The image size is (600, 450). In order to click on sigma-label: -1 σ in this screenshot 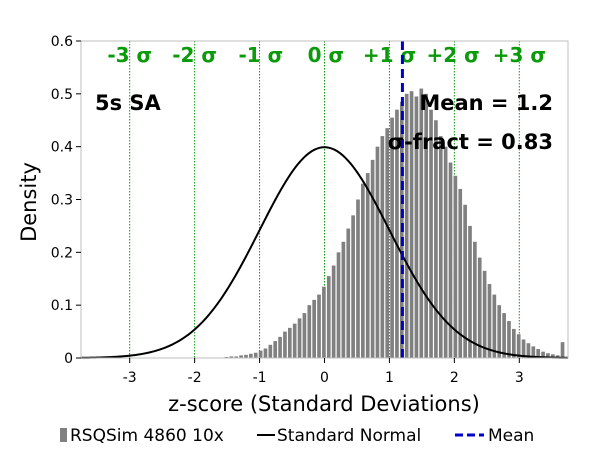, I will do `click(260, 55)`.